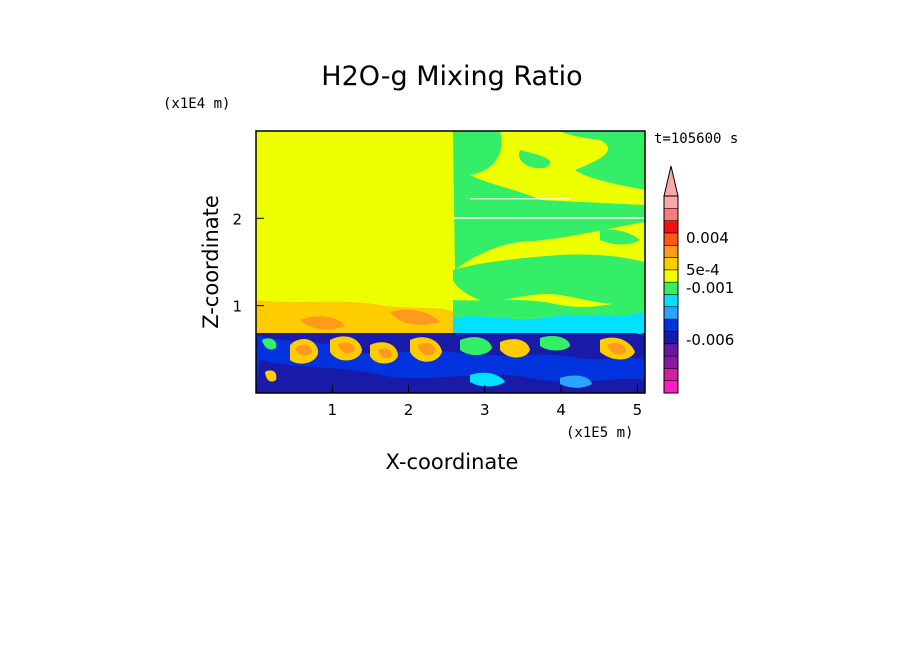  What do you see at coordinates (549, 325) in the screenshot?
I see `cyan-region` at bounding box center [549, 325].